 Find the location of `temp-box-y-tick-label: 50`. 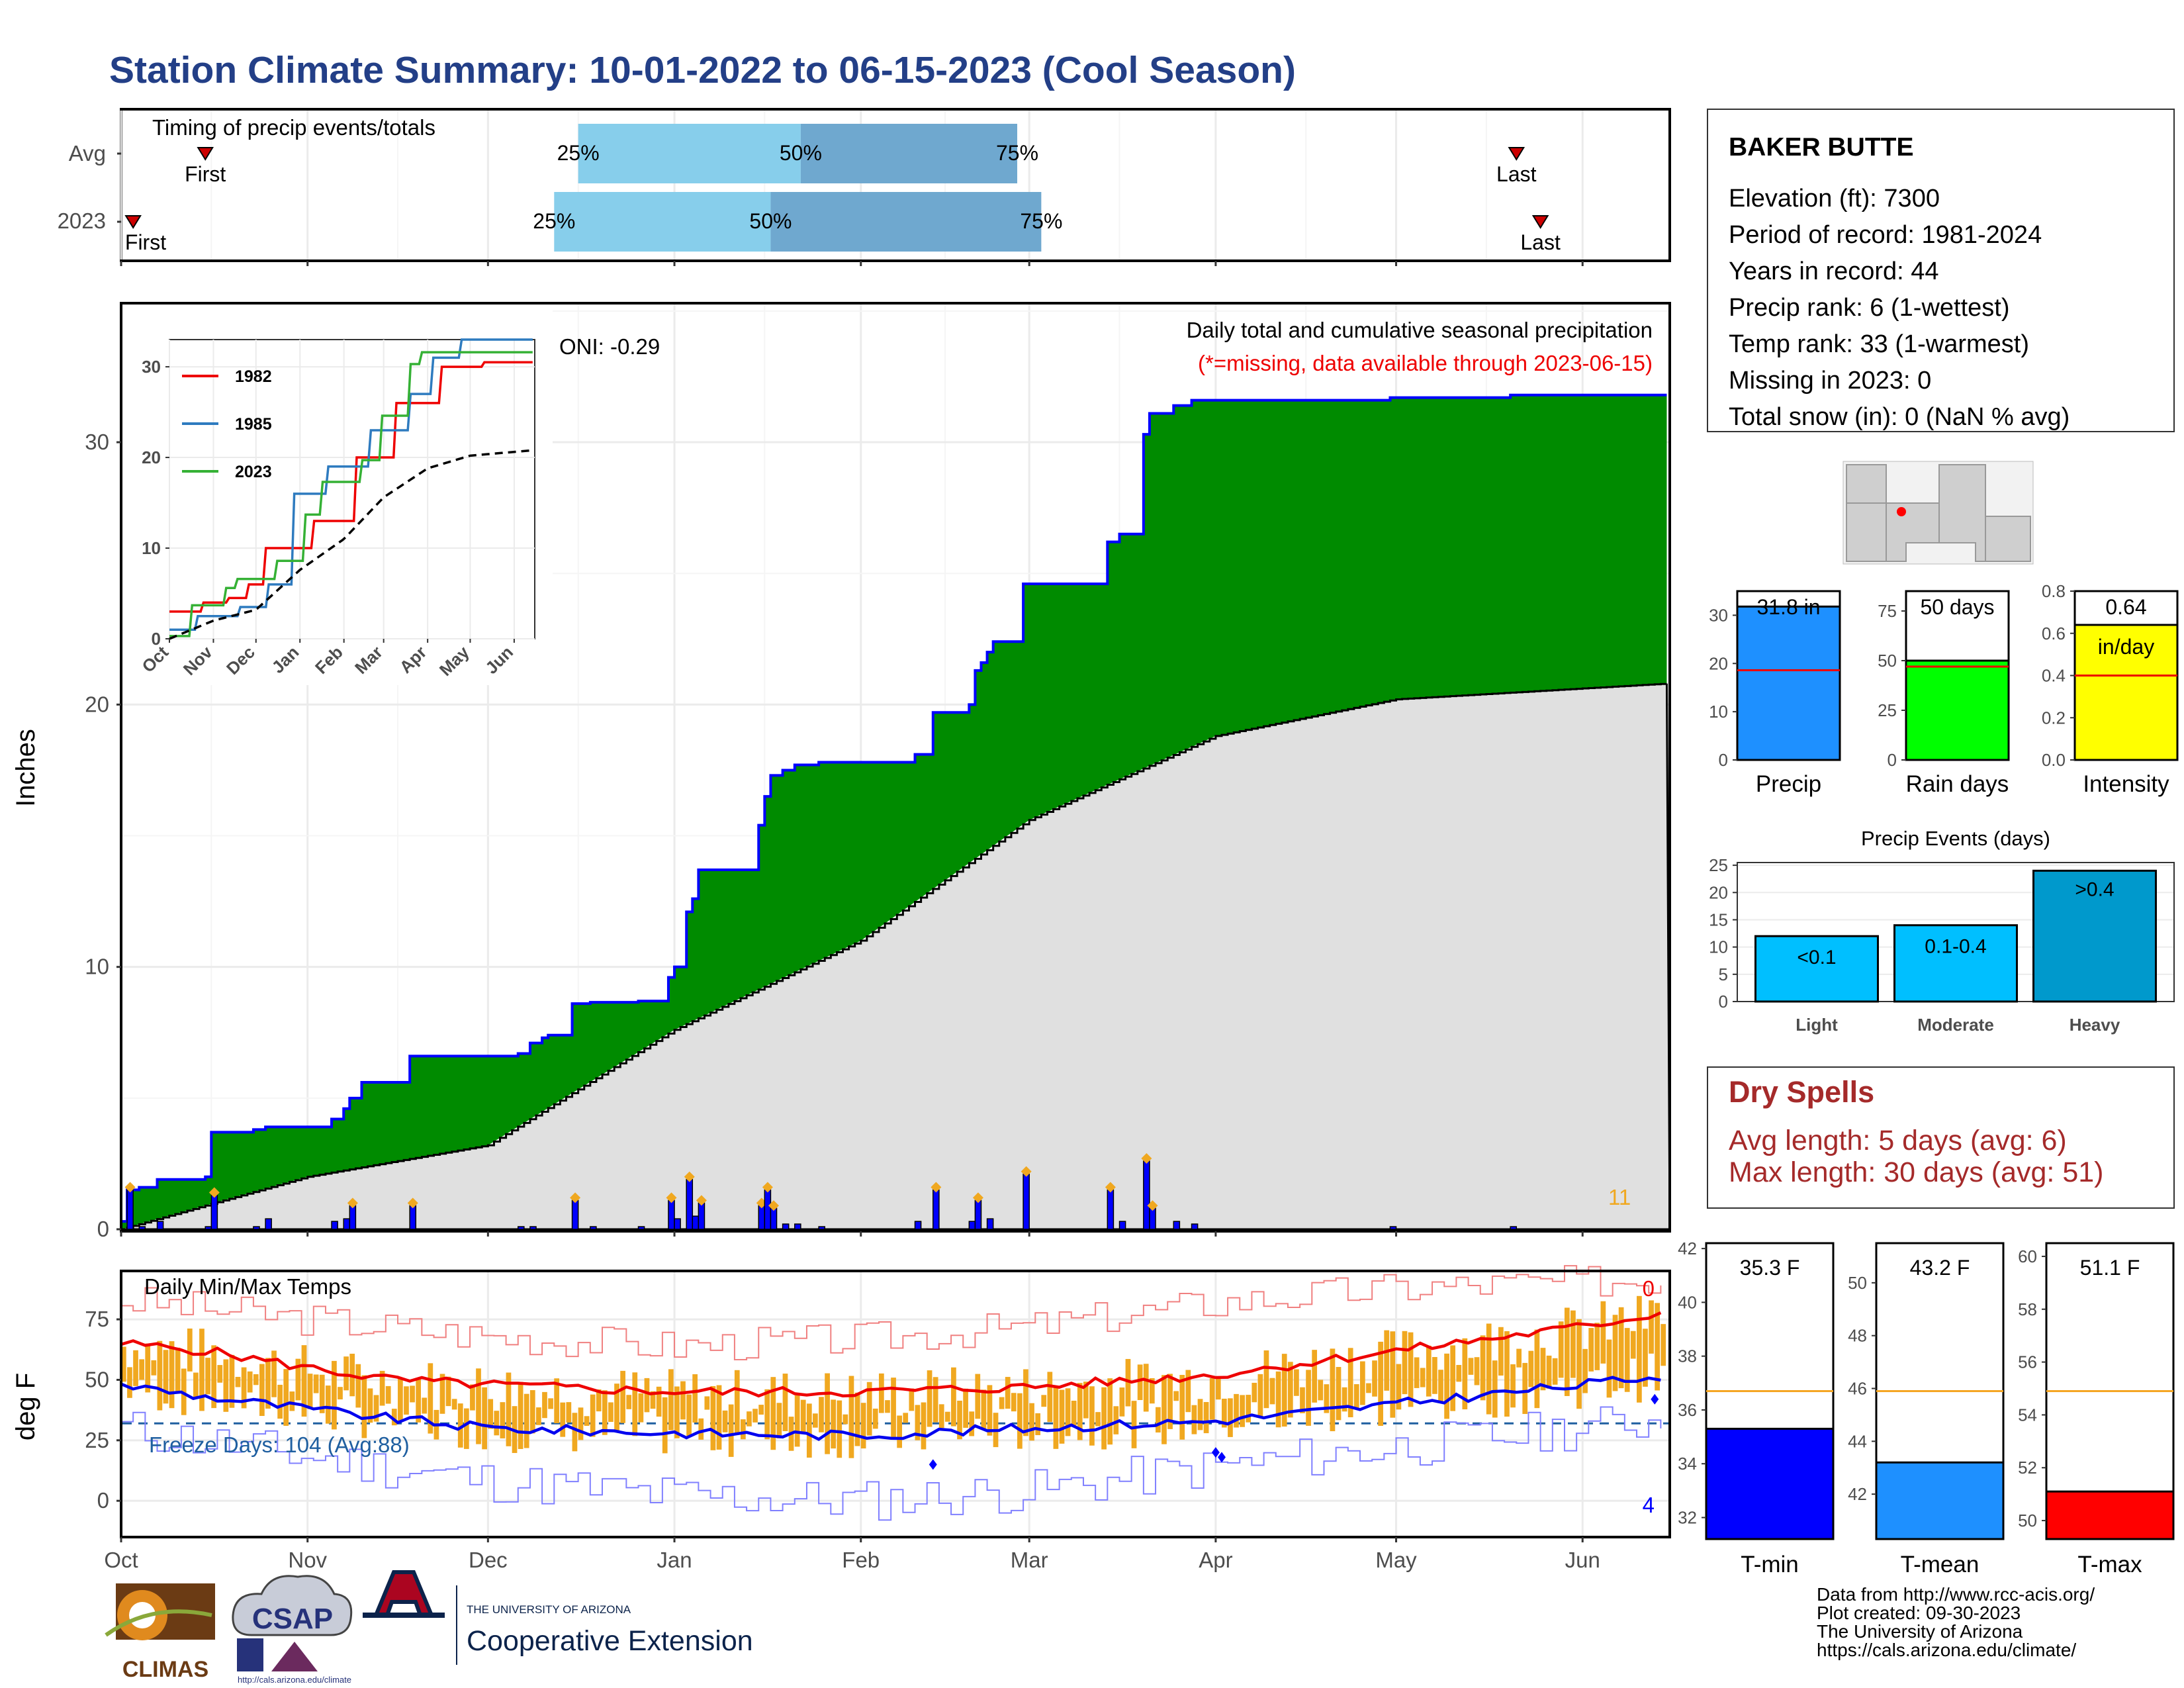

temp-box-y-tick-label: 50 is located at coordinates (1857, 1283).